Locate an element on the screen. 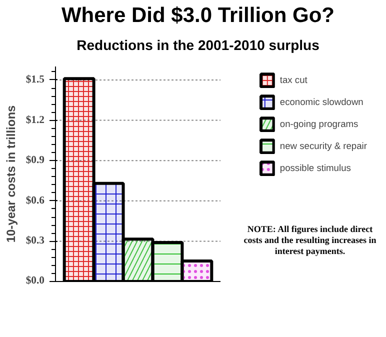 The height and width of the screenshot is (337, 386). y-tick-label: $1.5 is located at coordinates (35, 80).